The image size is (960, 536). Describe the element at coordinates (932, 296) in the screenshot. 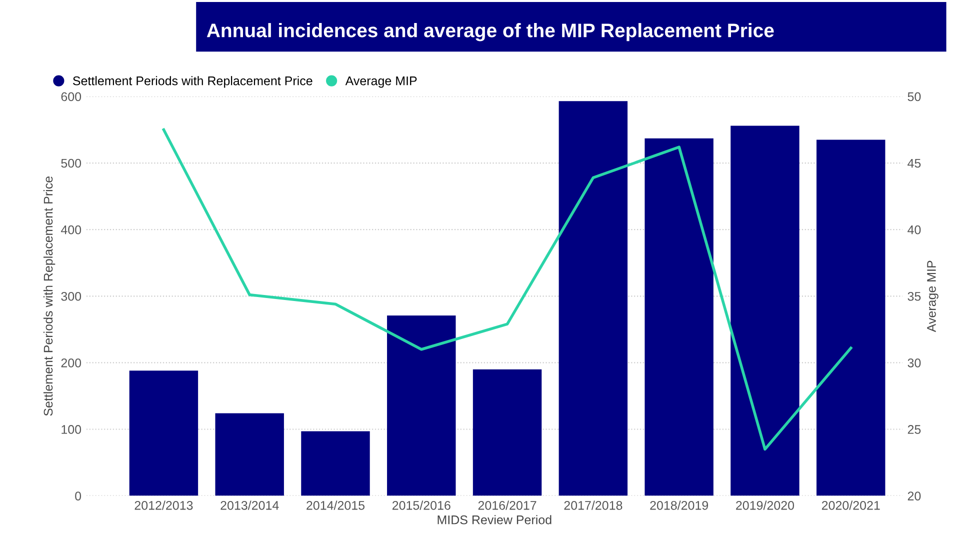

I see `y2-axis-title: Average MIP` at that location.